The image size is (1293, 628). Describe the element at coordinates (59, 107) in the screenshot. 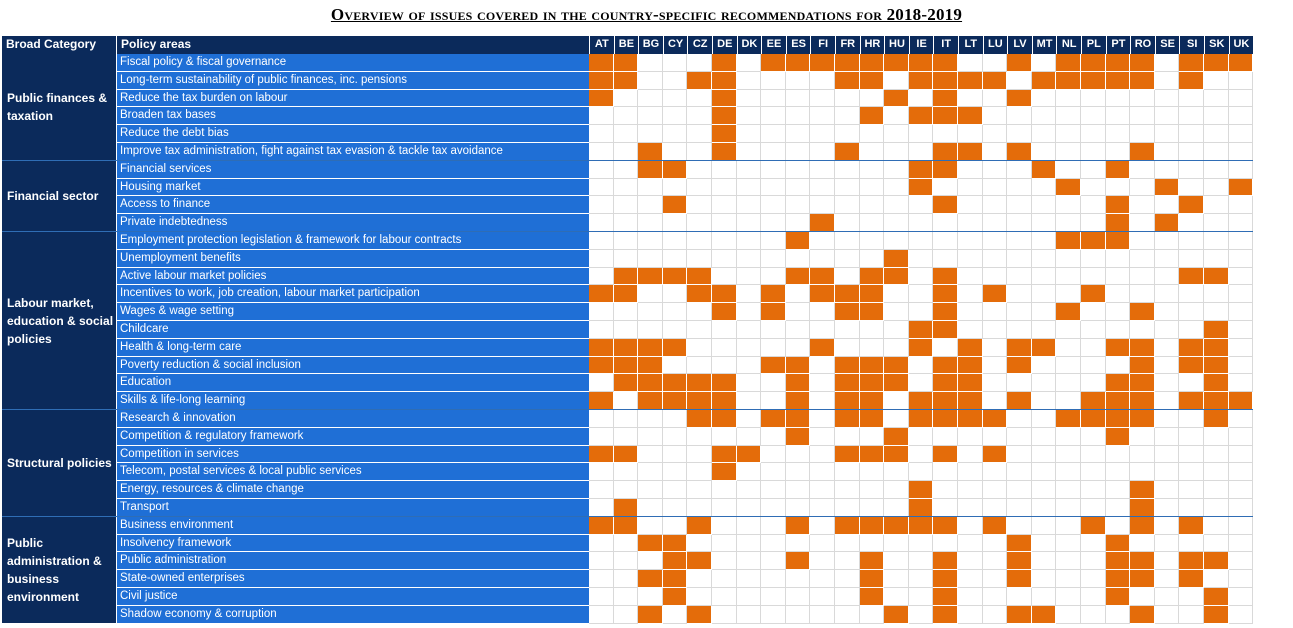

I see `category-label: Public finances & taxation` at that location.